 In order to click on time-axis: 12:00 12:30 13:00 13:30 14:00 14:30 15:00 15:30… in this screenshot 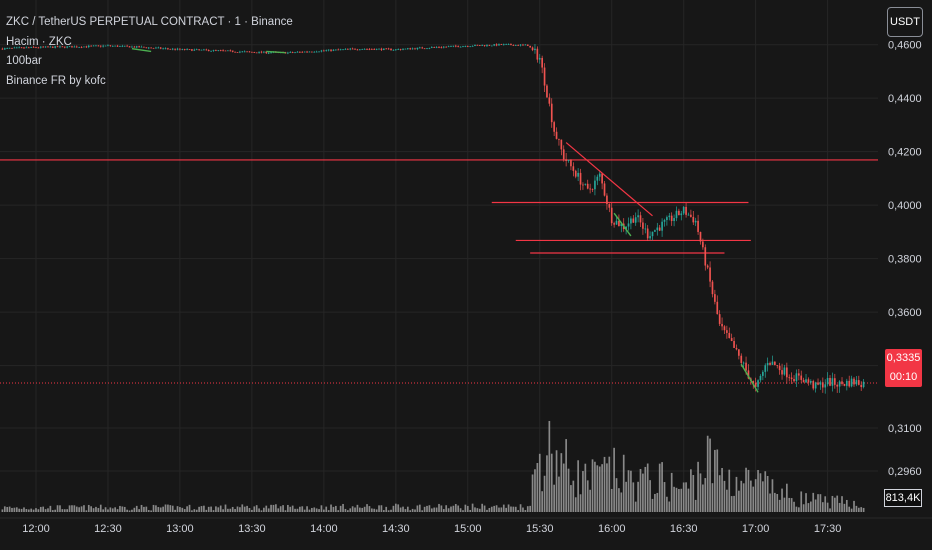, I will do `click(431, 529)`.